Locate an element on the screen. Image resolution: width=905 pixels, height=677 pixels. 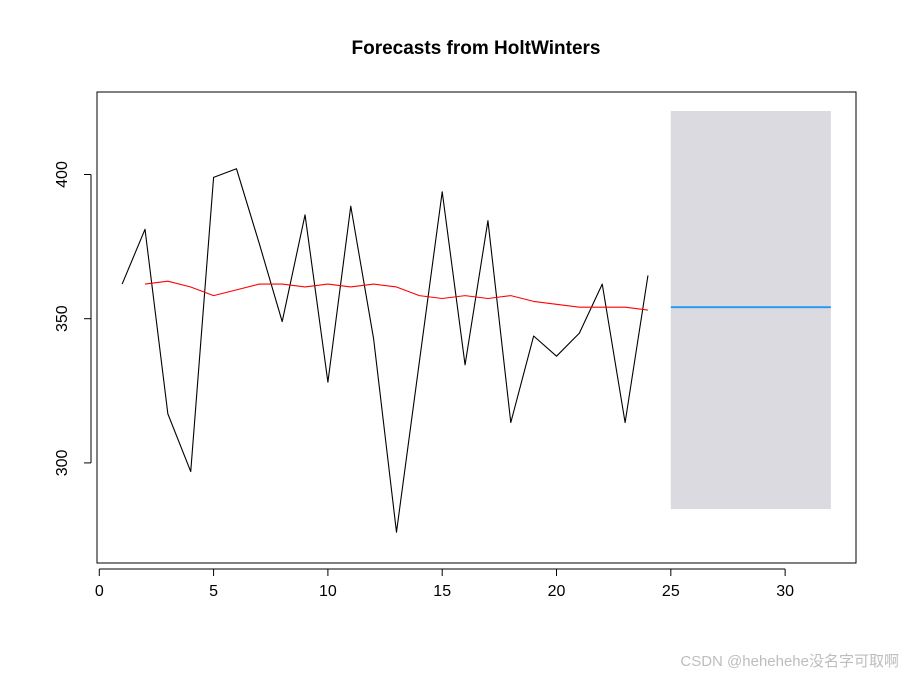
fitted-series-line is located at coordinates (396, 295).